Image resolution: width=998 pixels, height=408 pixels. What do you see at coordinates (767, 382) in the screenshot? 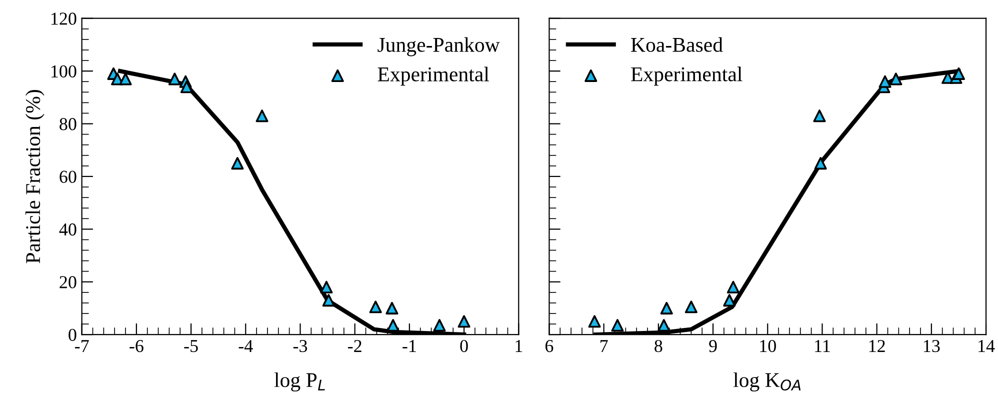
I see `x-axis-title: log K$_{OA}$` at bounding box center [767, 382].